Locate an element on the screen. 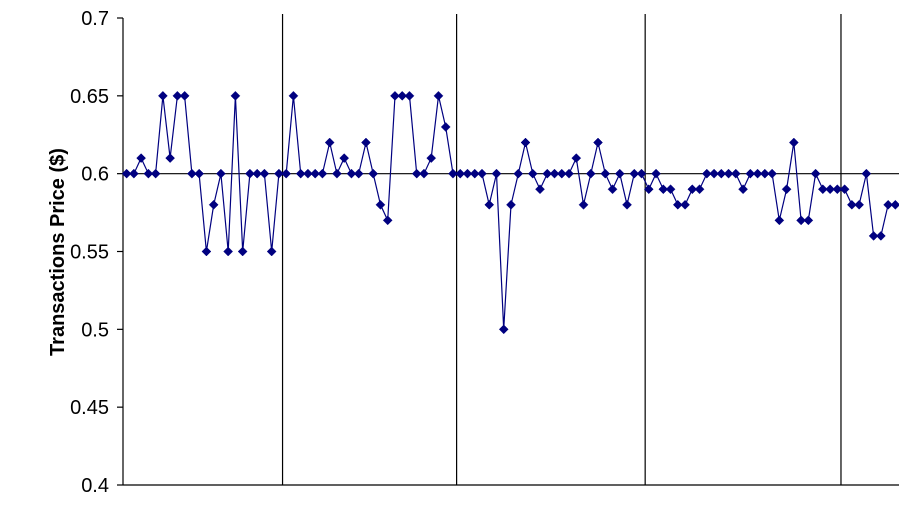  y-tick-label: 0.45 is located at coordinates (89, 408).